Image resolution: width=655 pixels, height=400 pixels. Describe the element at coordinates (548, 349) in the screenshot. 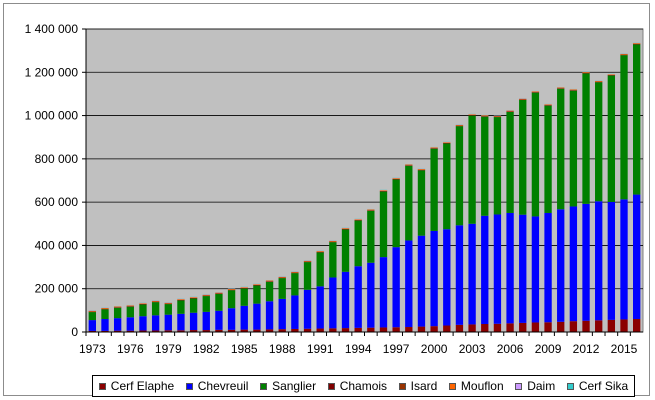

I see `x-tick-label: 2009` at that location.